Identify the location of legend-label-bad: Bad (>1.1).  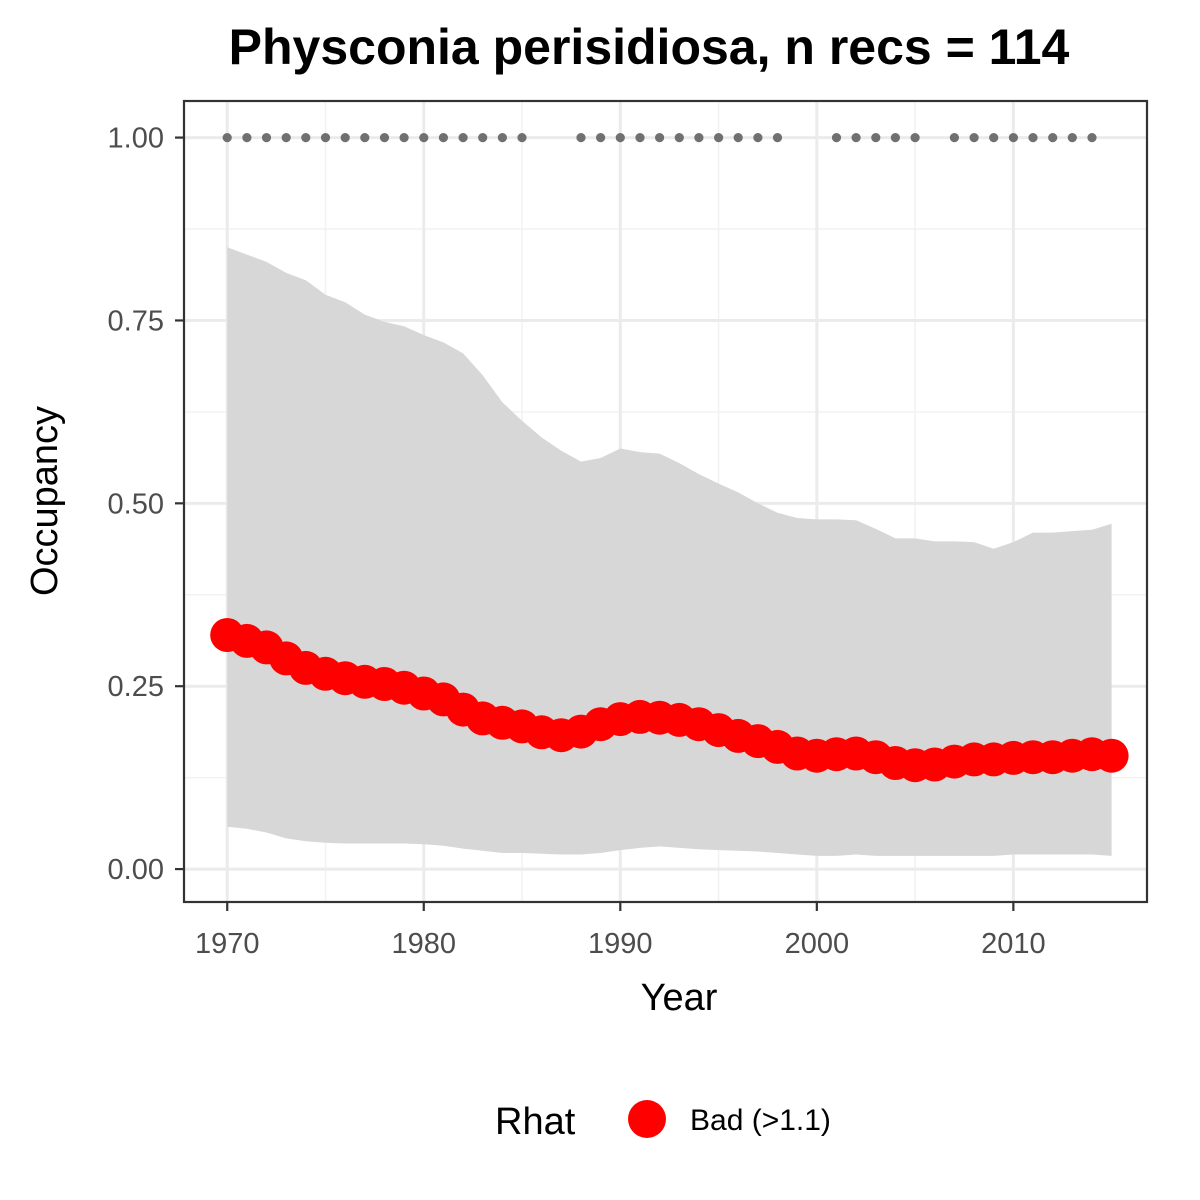
(760, 1120).